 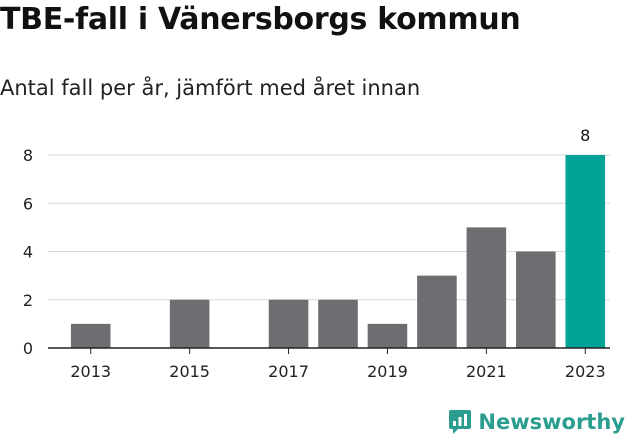 I want to click on bar-data-label: 8, so click(x=585, y=135).